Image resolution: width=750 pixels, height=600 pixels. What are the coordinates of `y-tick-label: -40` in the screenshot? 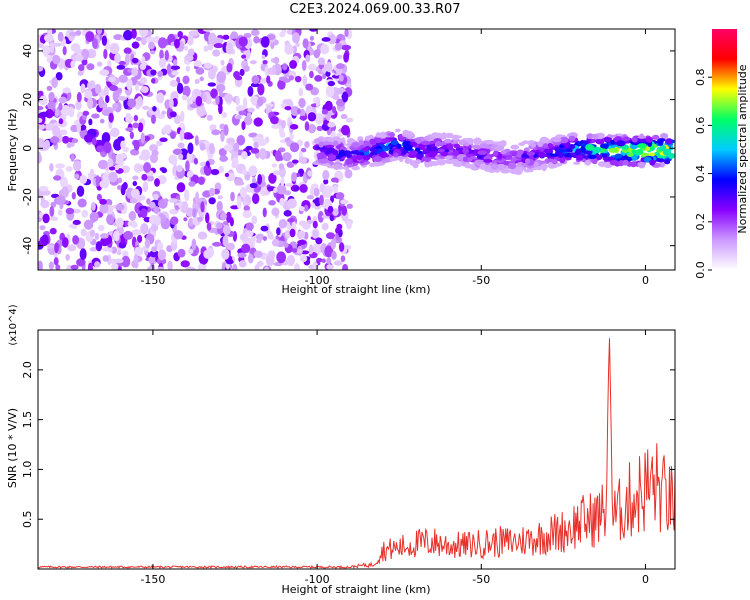 It's located at (27, 246).